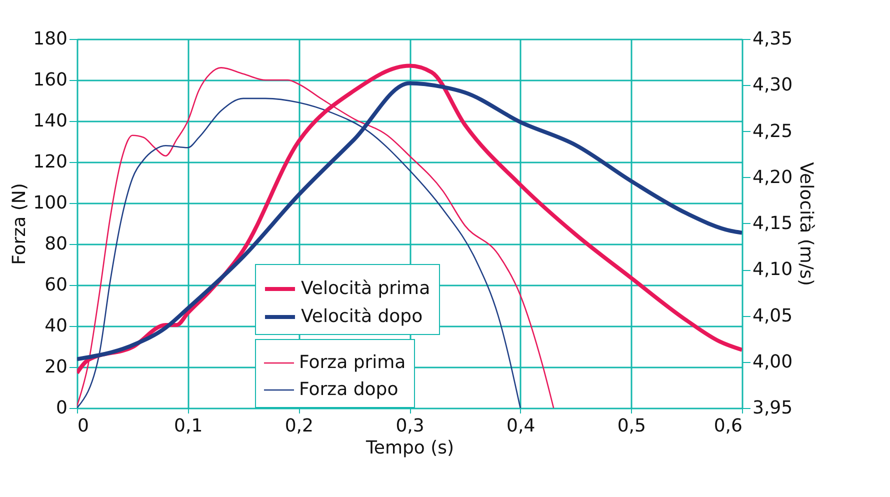 The height and width of the screenshot is (497, 890). Describe the element at coordinates (772, 85) in the screenshot. I see `y2-tick-label: 4,30` at that location.